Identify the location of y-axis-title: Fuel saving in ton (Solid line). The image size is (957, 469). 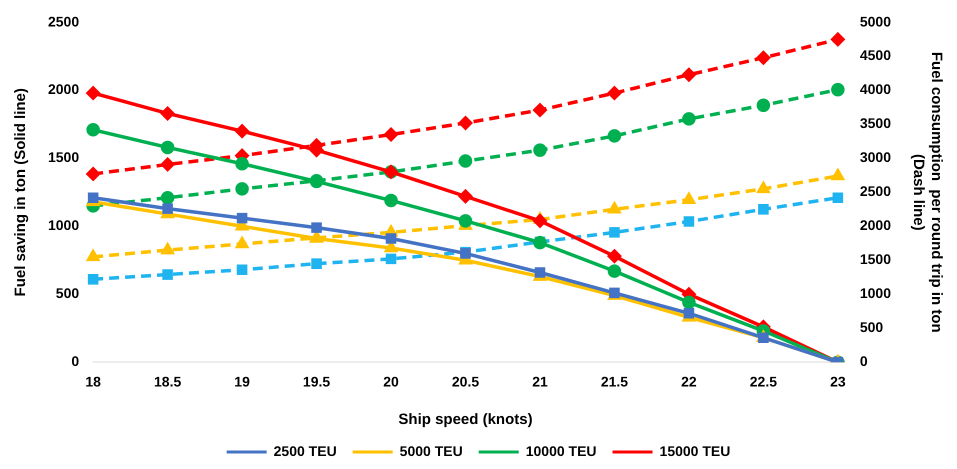
(21, 192).